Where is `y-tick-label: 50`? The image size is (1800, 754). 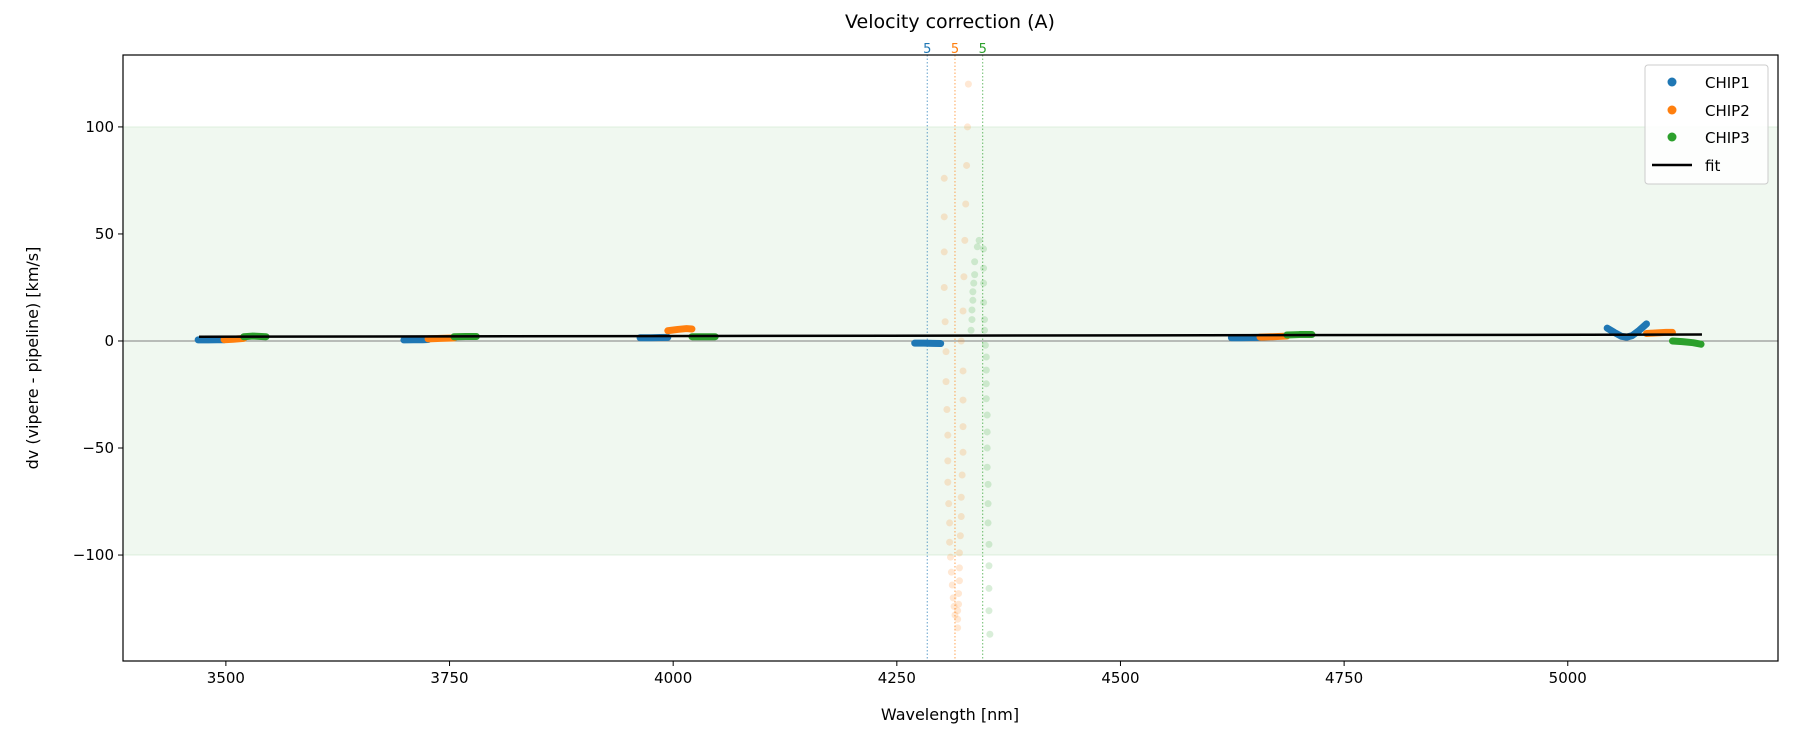
y-tick-label: 50 is located at coordinates (104, 234).